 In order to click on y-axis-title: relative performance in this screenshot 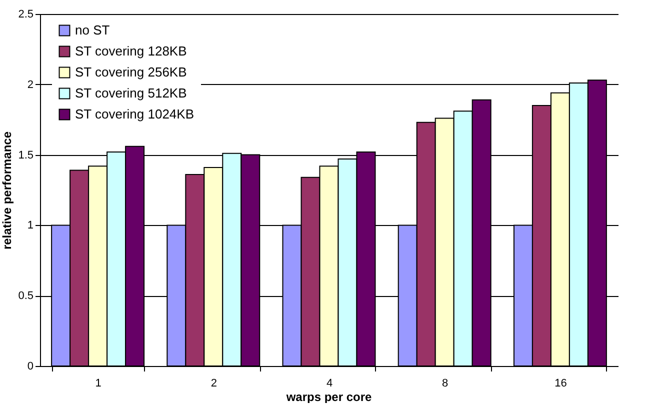, I will do `click(7, 190)`.